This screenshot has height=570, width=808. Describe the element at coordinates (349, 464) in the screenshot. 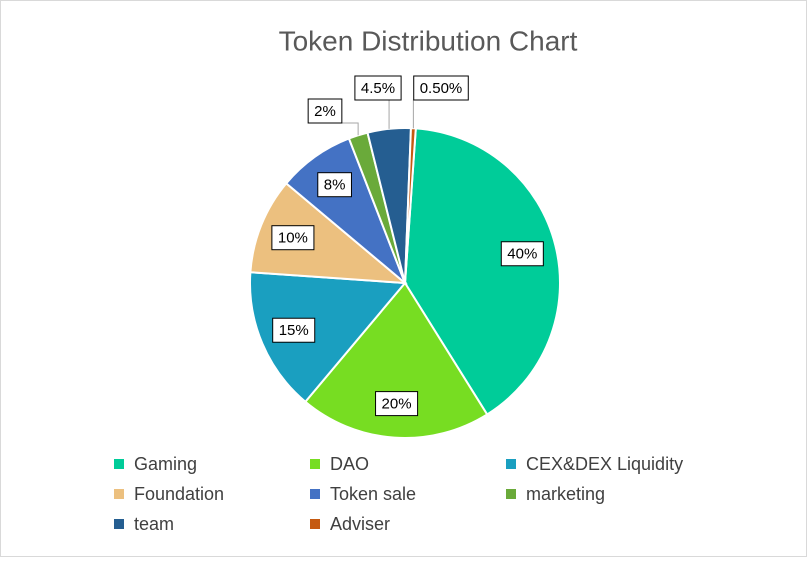

I see `legend-label: DAO` at that location.